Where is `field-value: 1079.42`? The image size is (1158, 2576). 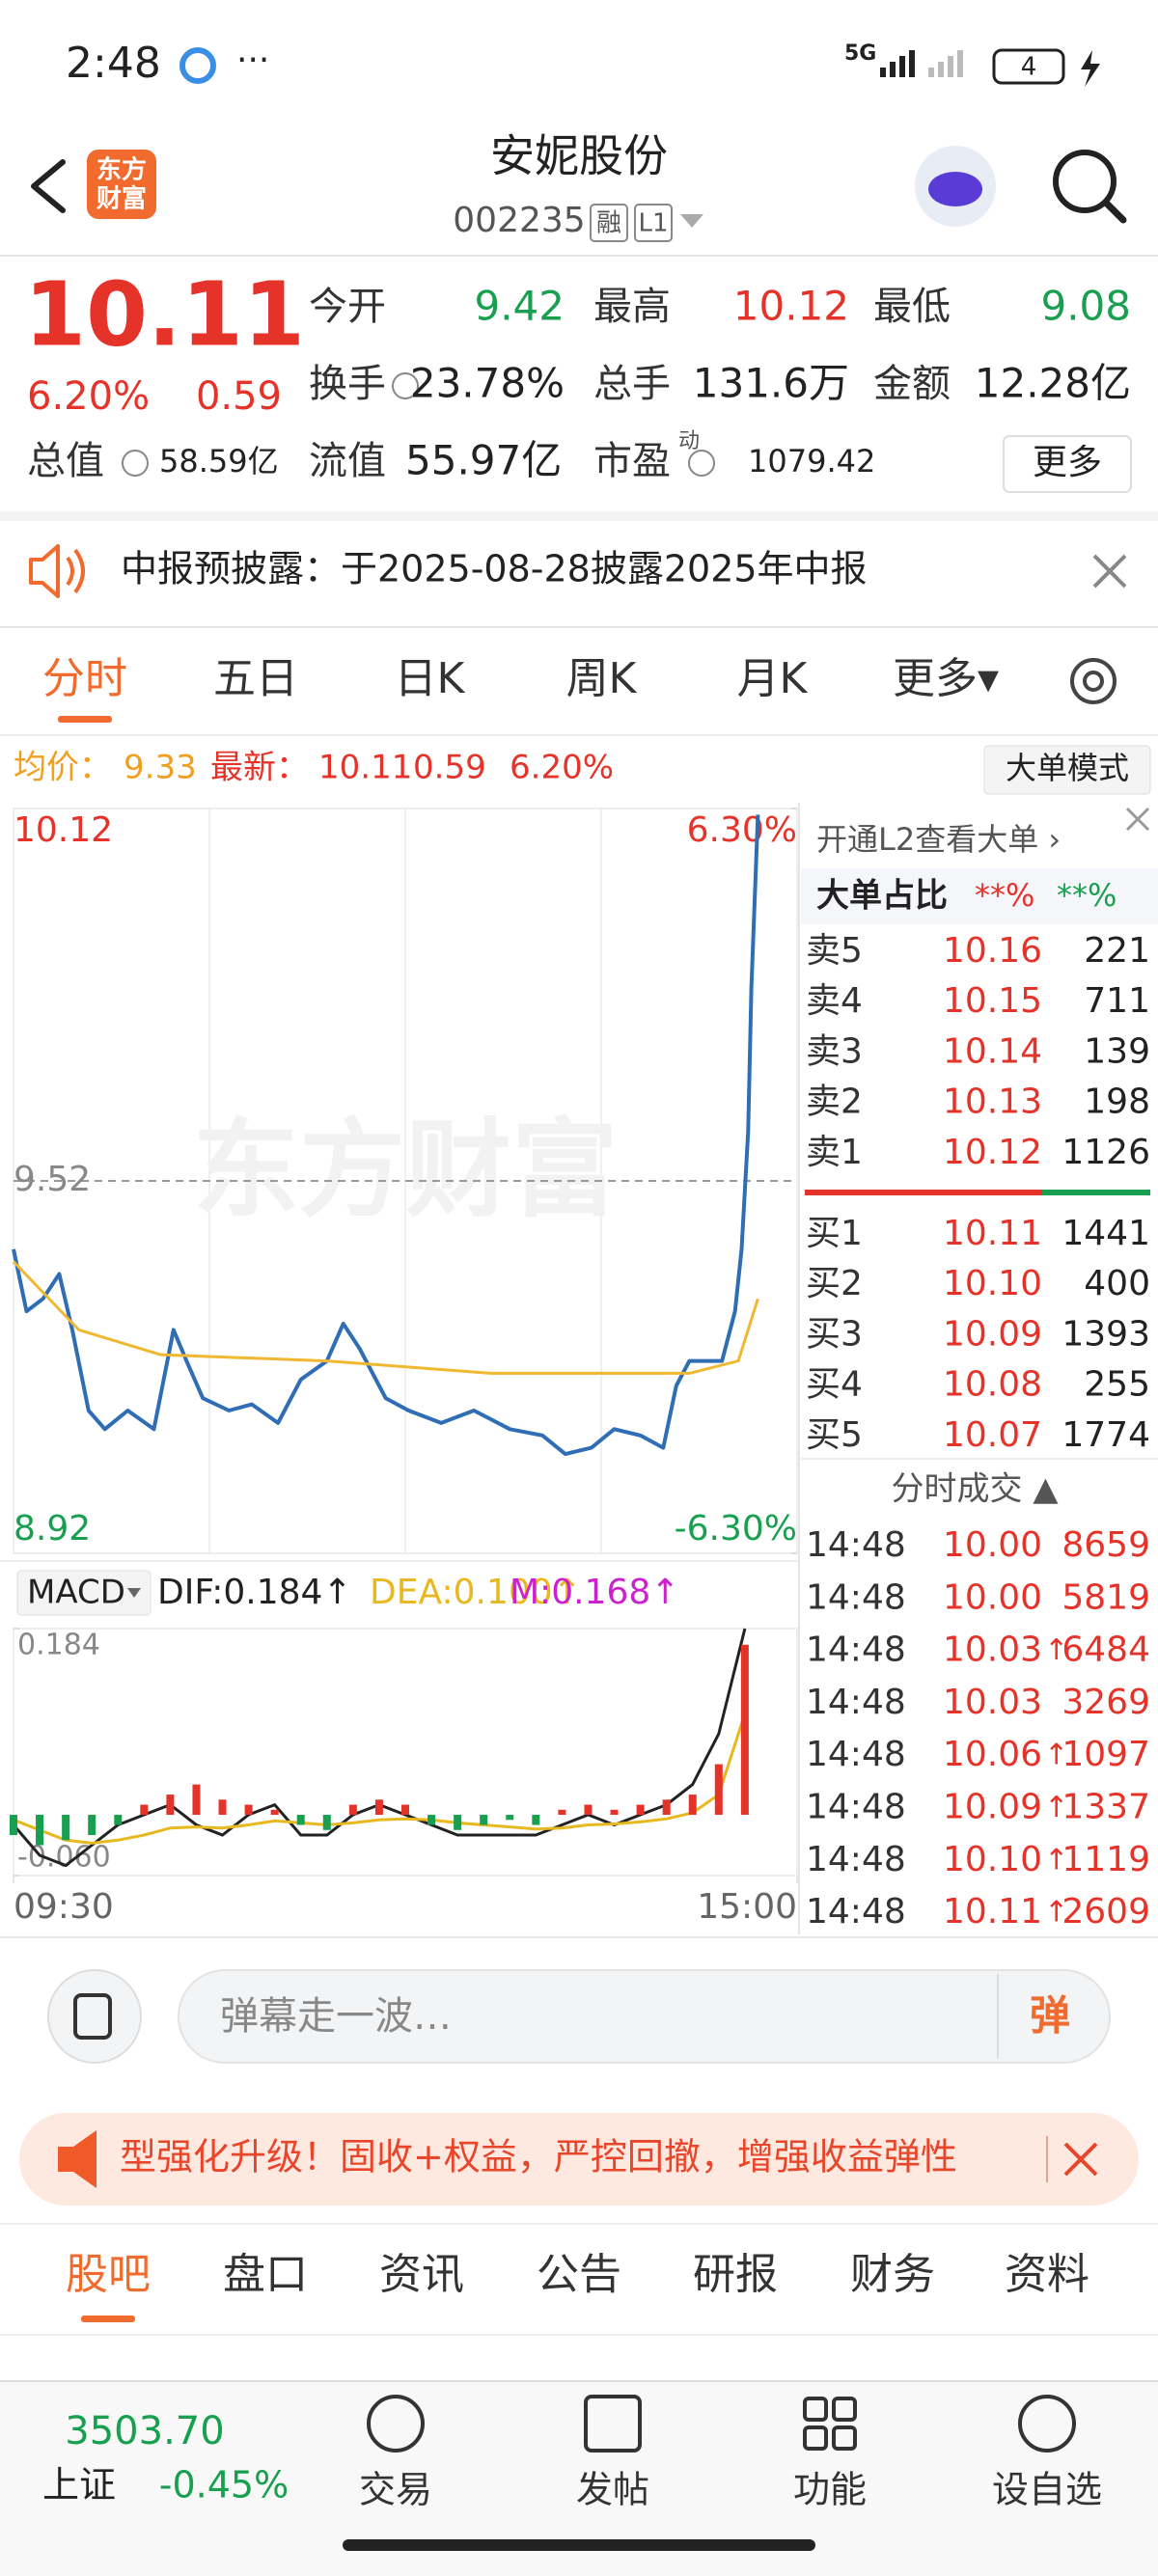 field-value: 1079.42 is located at coordinates (811, 462).